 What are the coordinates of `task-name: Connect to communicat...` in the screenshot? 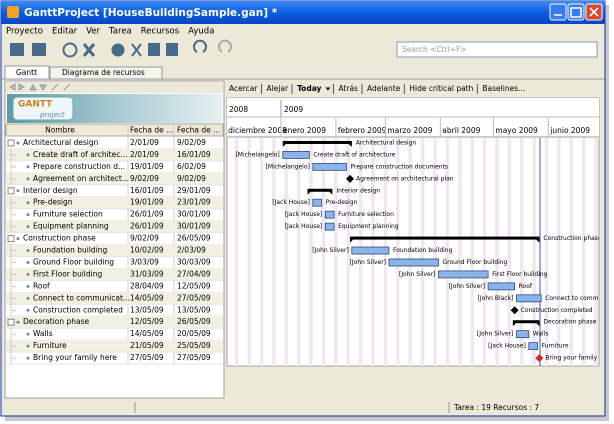 It's located at (81, 297).